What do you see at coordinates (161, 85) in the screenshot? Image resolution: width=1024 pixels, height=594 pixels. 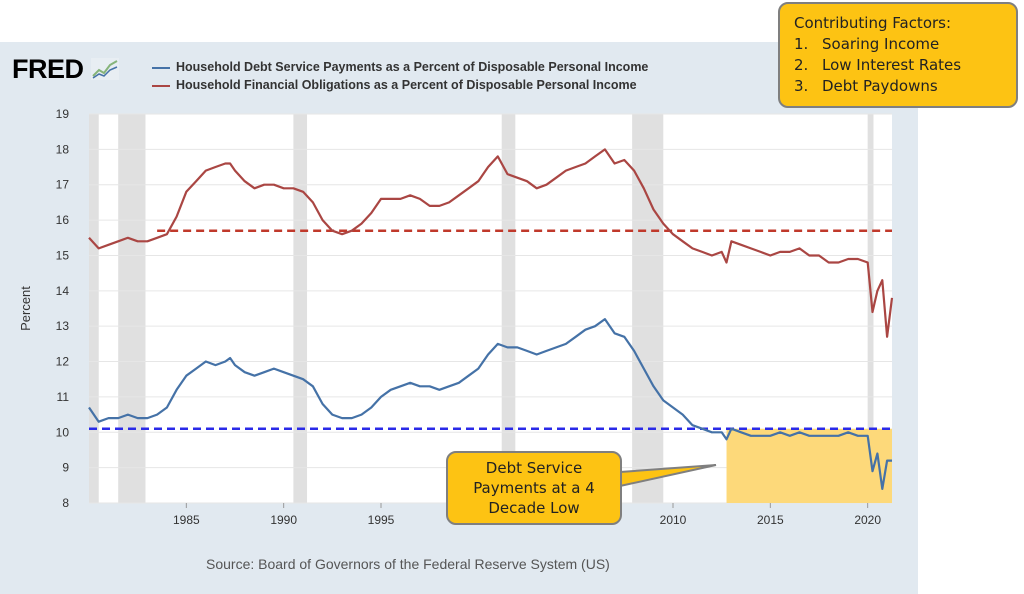 I see `legend-swatch-red` at bounding box center [161, 85].